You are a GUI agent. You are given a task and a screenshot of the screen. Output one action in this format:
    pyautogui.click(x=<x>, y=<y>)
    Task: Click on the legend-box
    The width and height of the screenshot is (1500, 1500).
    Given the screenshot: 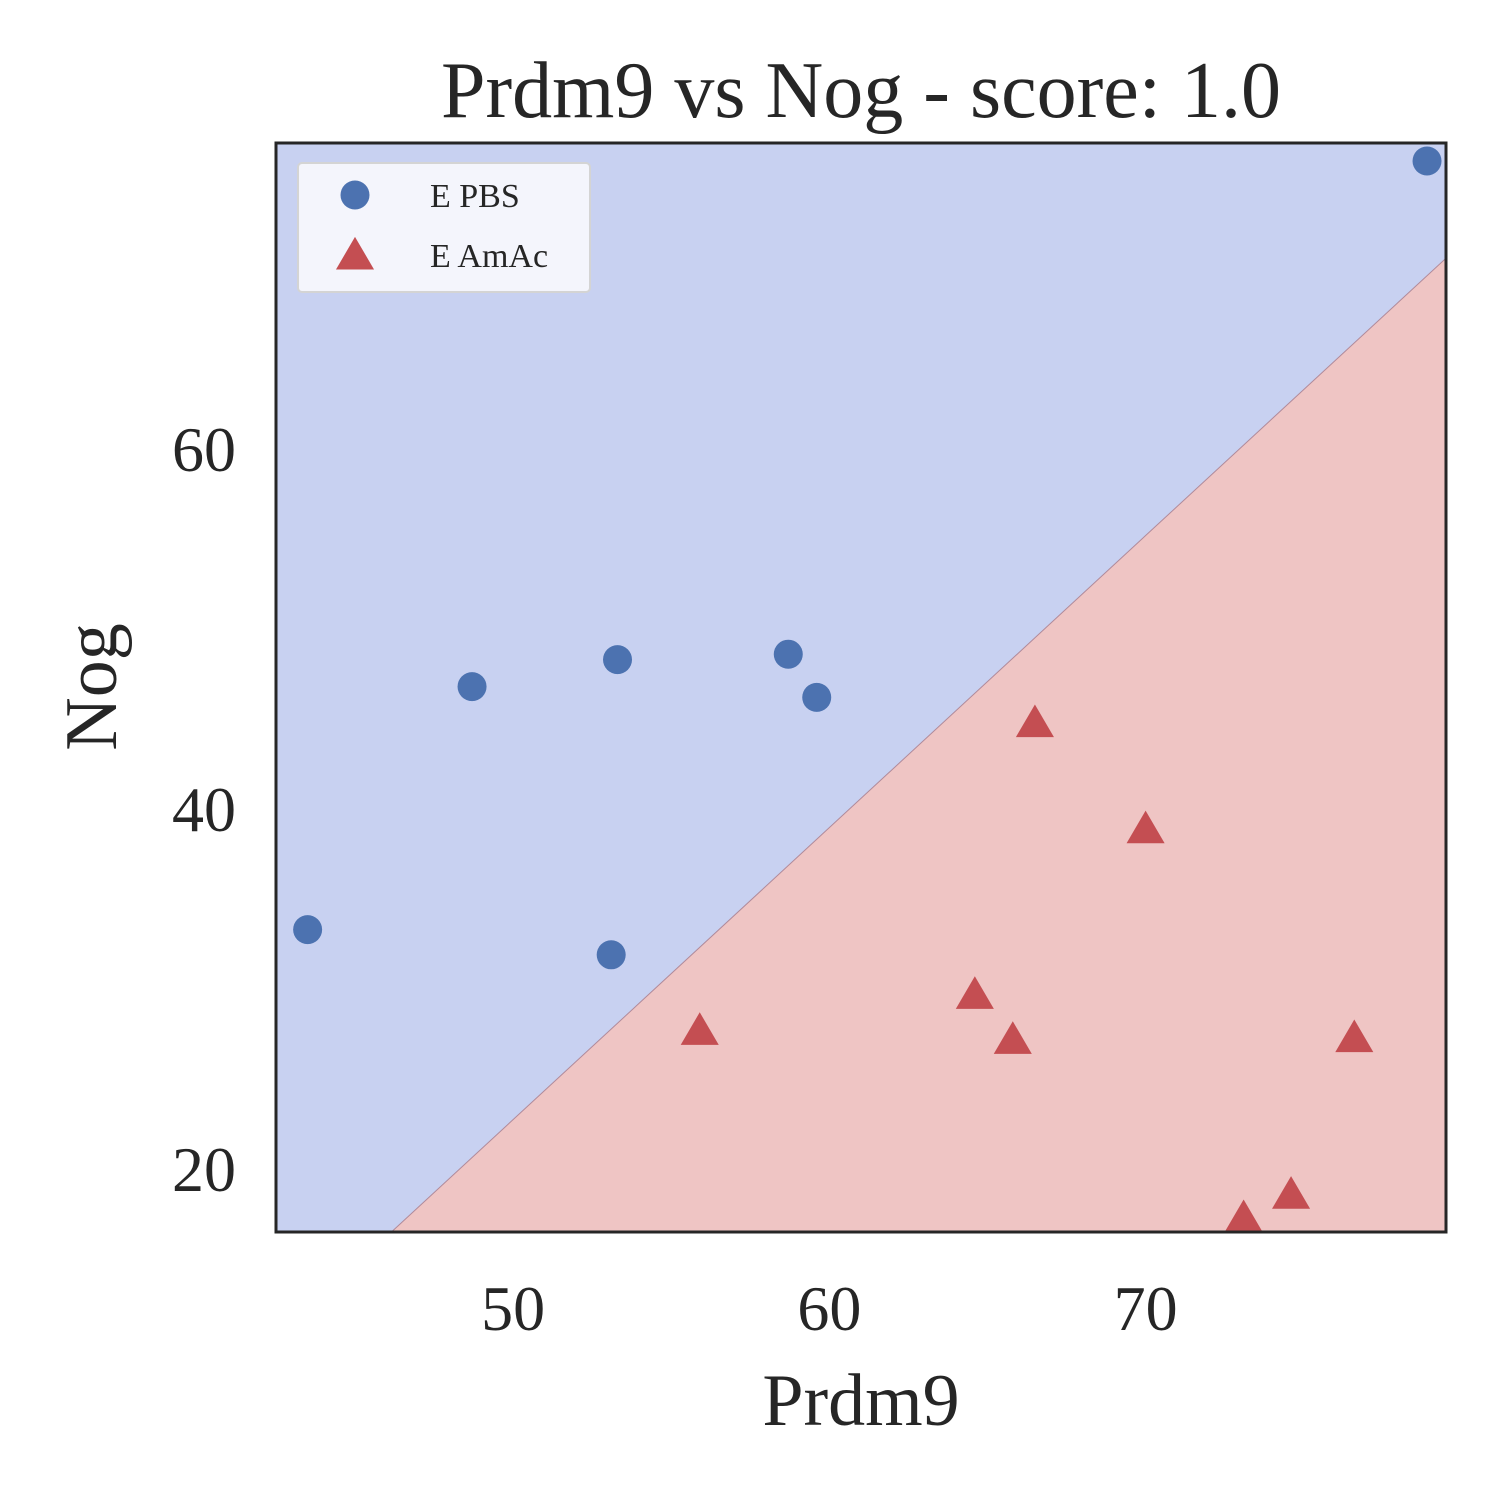 What is the action you would take?
    pyautogui.click(x=444, y=227)
    